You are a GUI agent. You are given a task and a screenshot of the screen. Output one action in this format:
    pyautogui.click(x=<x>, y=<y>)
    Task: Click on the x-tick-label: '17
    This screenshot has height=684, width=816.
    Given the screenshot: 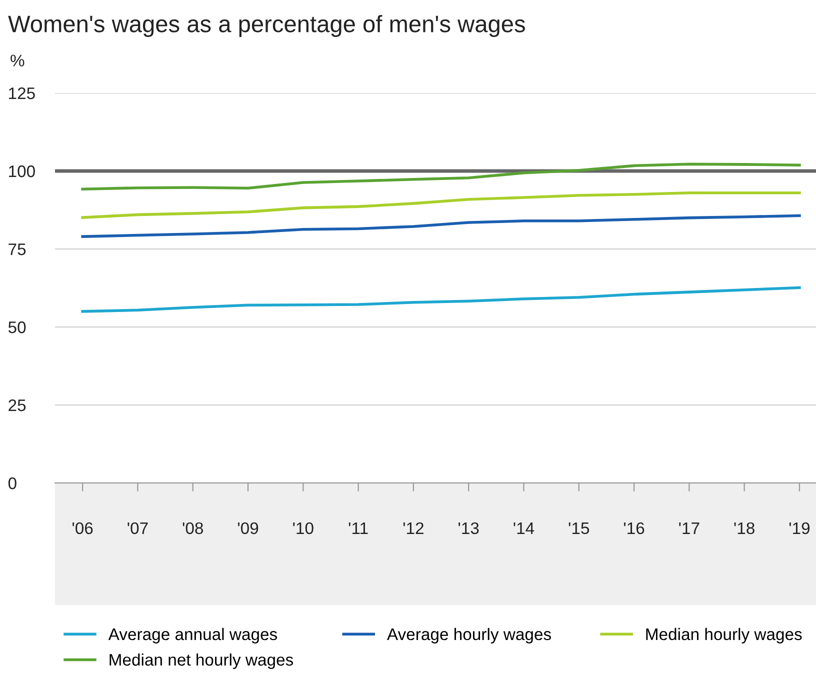 What is the action you would take?
    pyautogui.click(x=689, y=528)
    